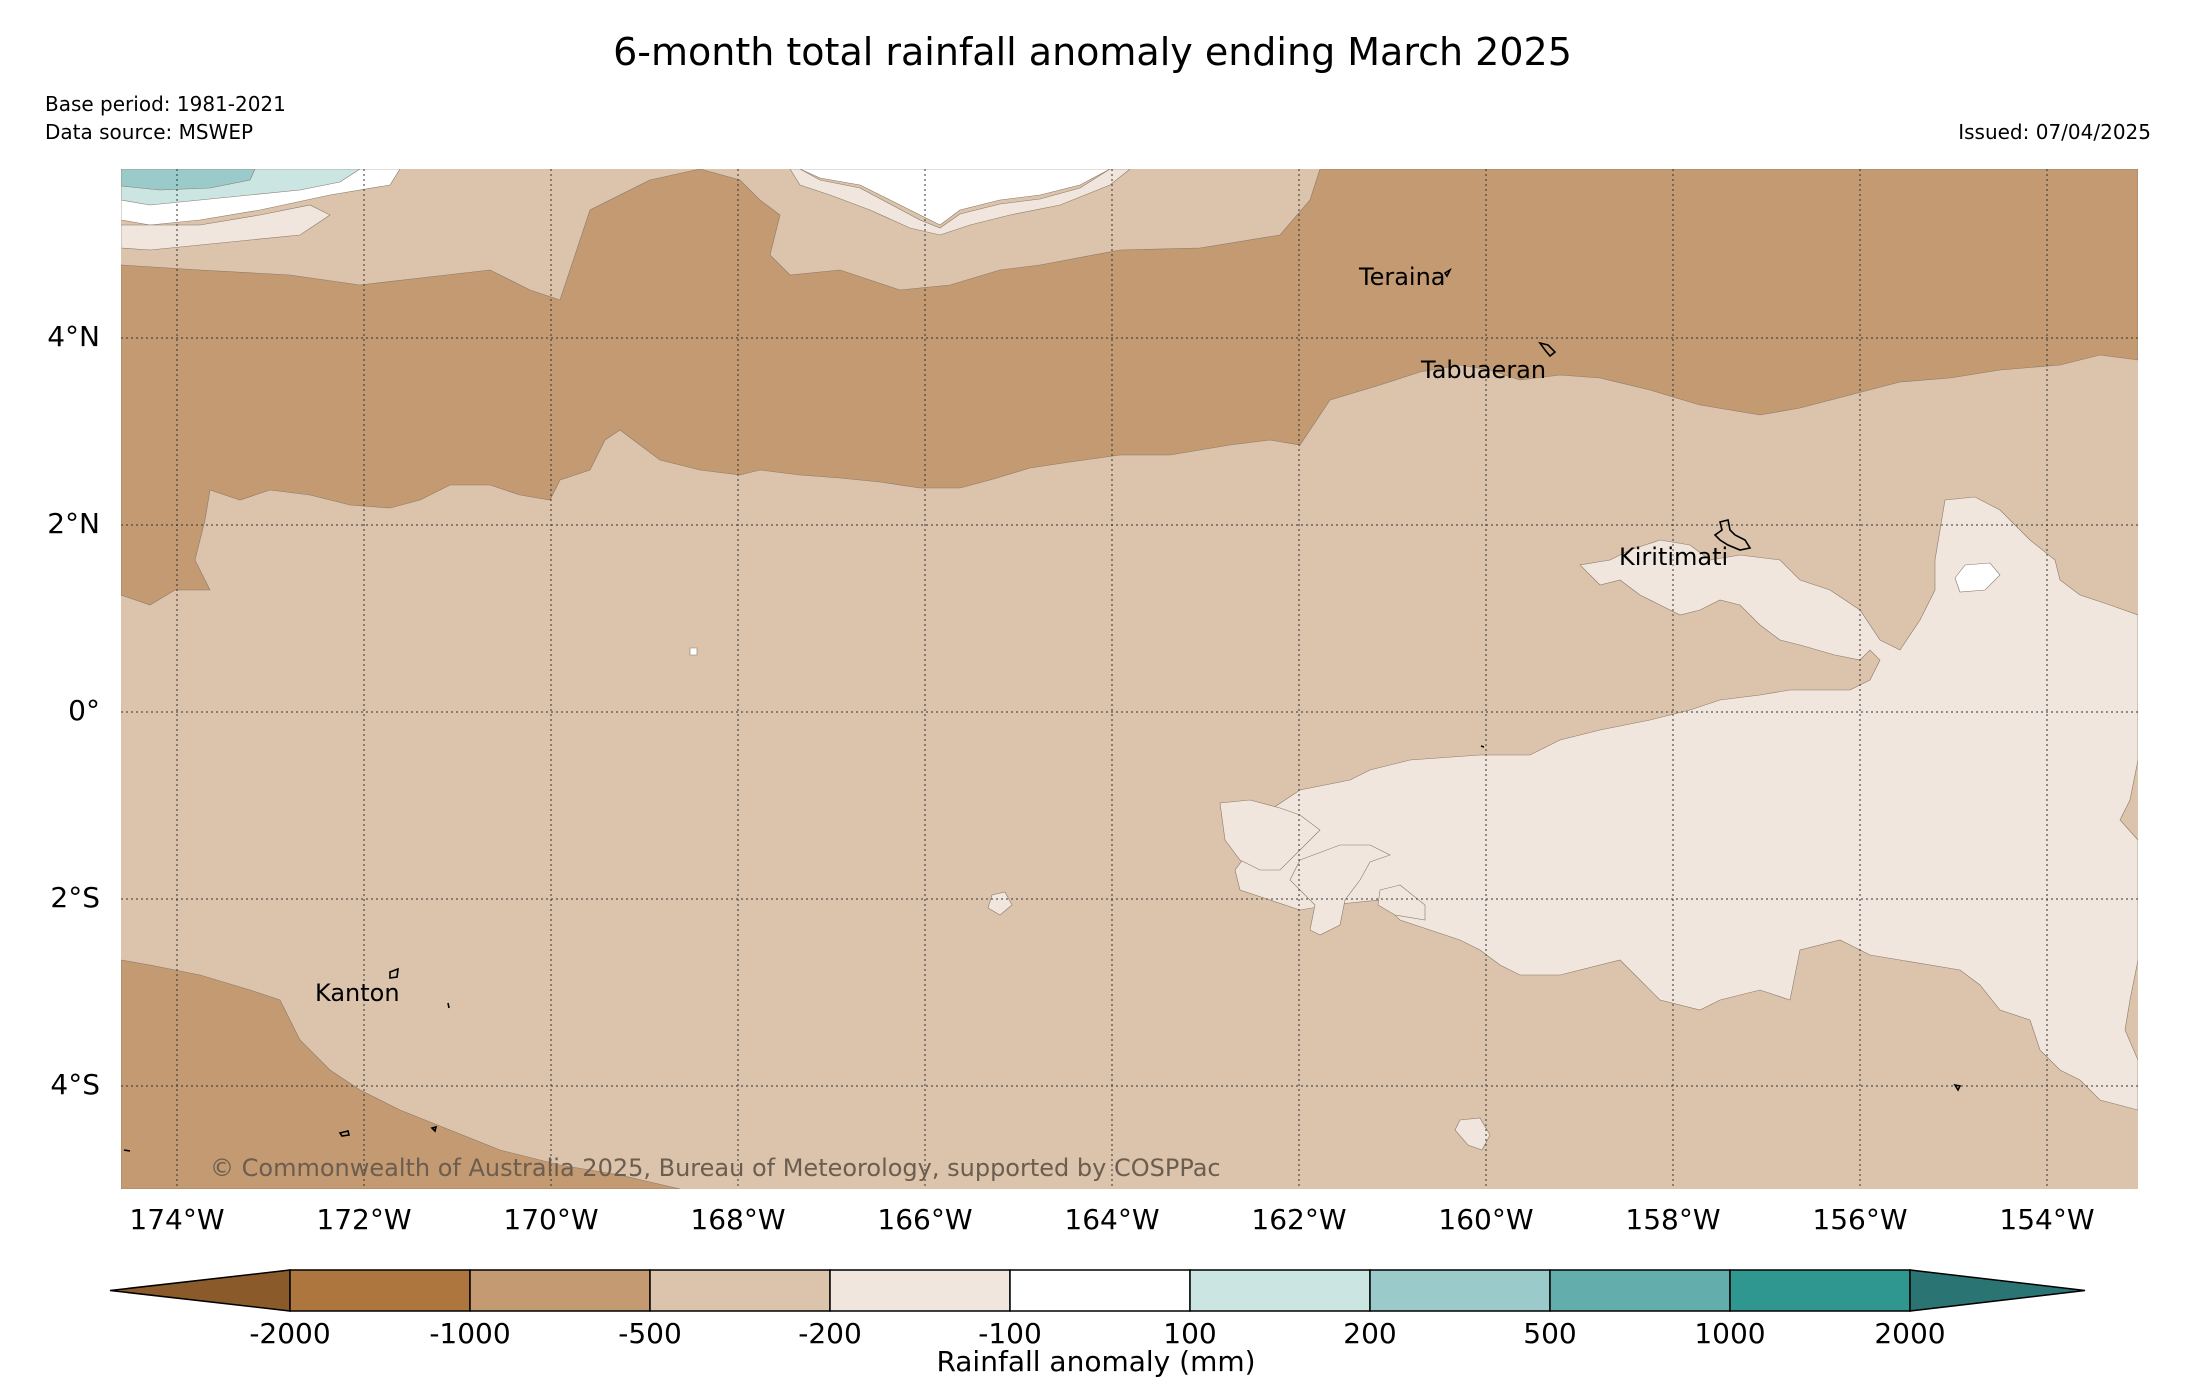 The image size is (2185, 1380). Describe the element at coordinates (84, 710) in the screenshot. I see `lat-label-0: 0°` at that location.